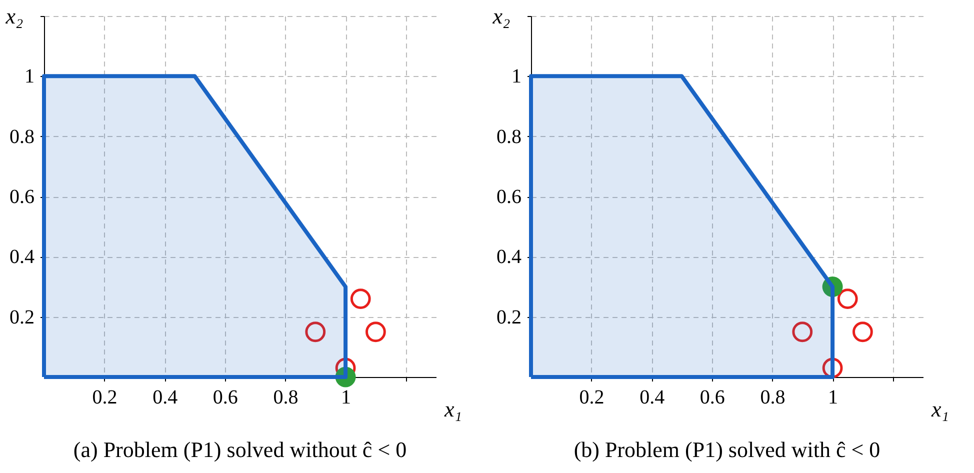  I want to click on text: (b) Problem (P1) solved with ĉ < 0, so click(727, 449).